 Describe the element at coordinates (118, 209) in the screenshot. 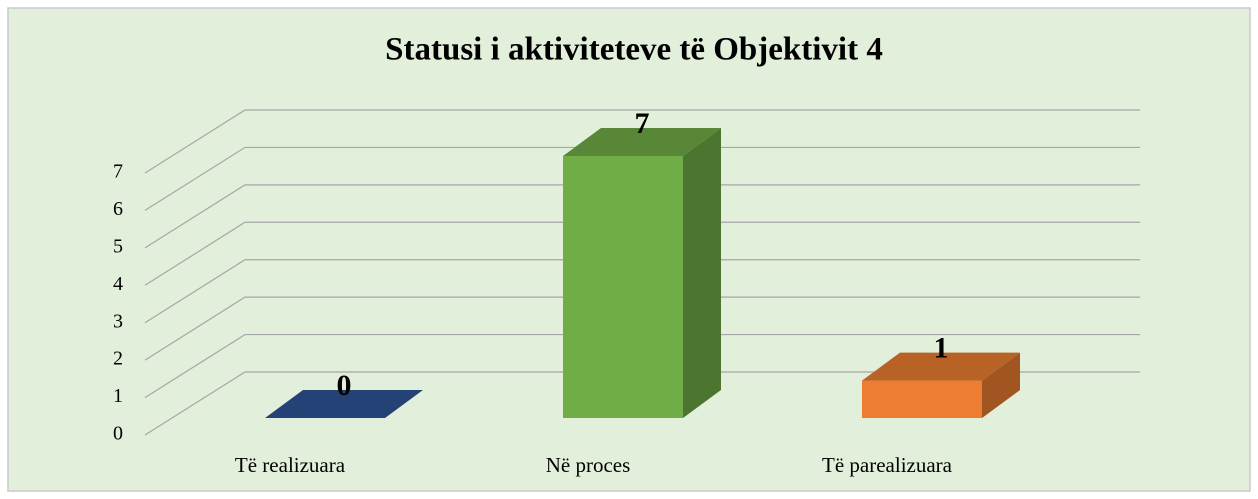

I see `y-tick-label: 6` at that location.